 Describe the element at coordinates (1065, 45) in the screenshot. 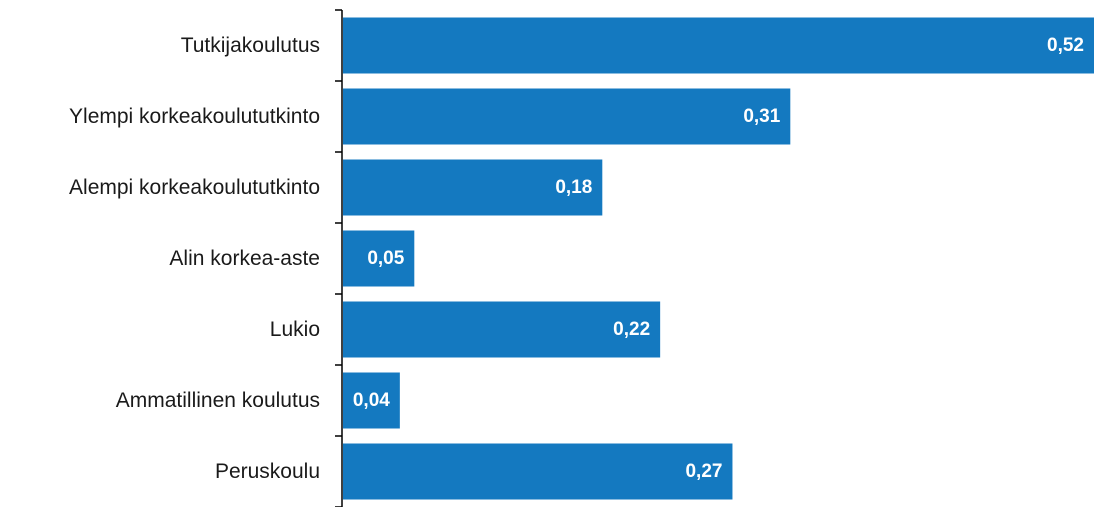

I see `value-label: 0,52` at that location.